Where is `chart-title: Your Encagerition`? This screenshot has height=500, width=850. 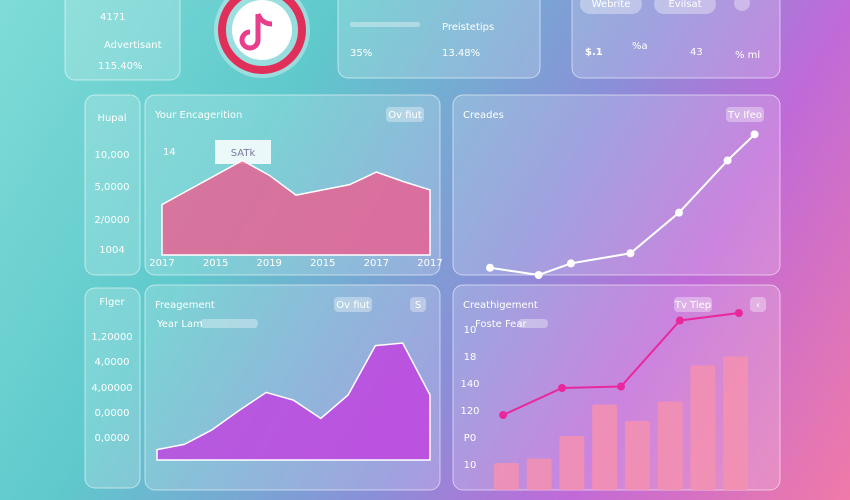 chart-title: Your Encagerition is located at coordinates (198, 115).